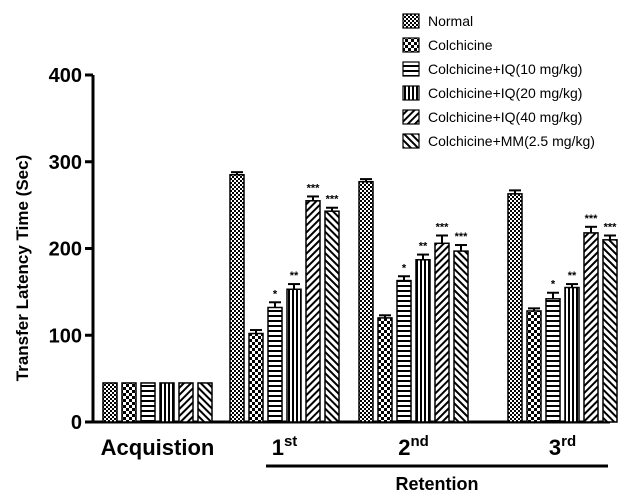 This screenshot has width=621, height=500. What do you see at coordinates (65, 76) in the screenshot?
I see `y-tick-label: 400` at bounding box center [65, 76].